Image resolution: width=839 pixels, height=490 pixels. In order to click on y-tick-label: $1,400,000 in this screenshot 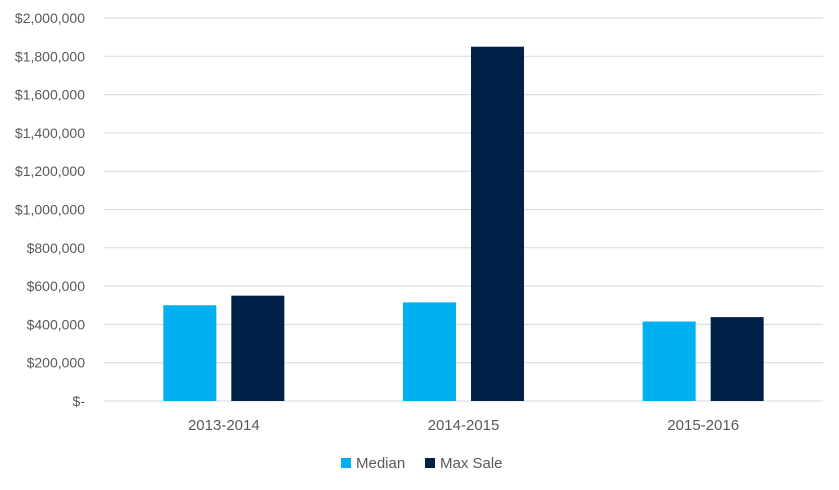, I will do `click(50, 133)`.